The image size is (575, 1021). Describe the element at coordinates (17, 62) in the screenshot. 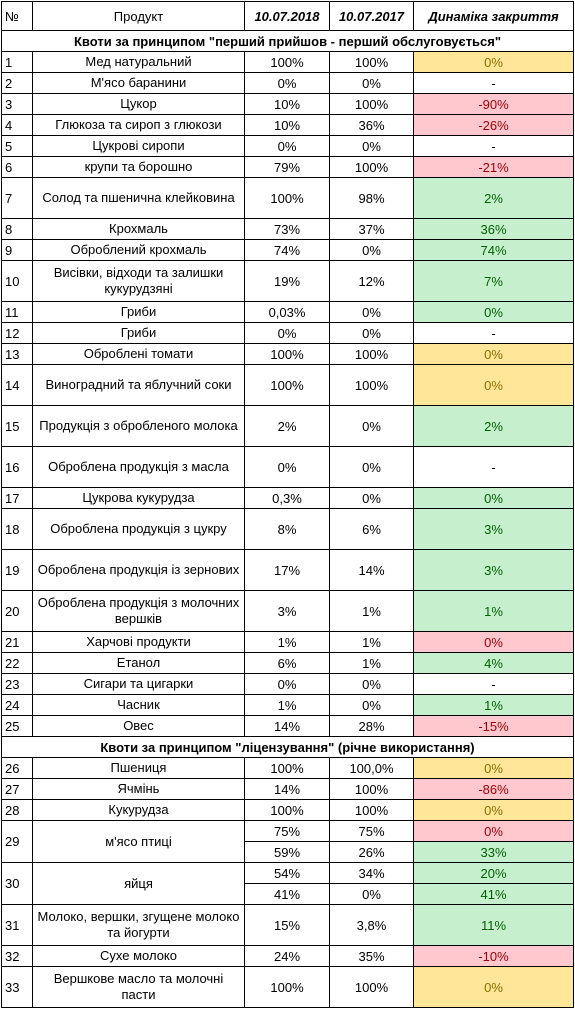

I see `row-number: 1` at that location.